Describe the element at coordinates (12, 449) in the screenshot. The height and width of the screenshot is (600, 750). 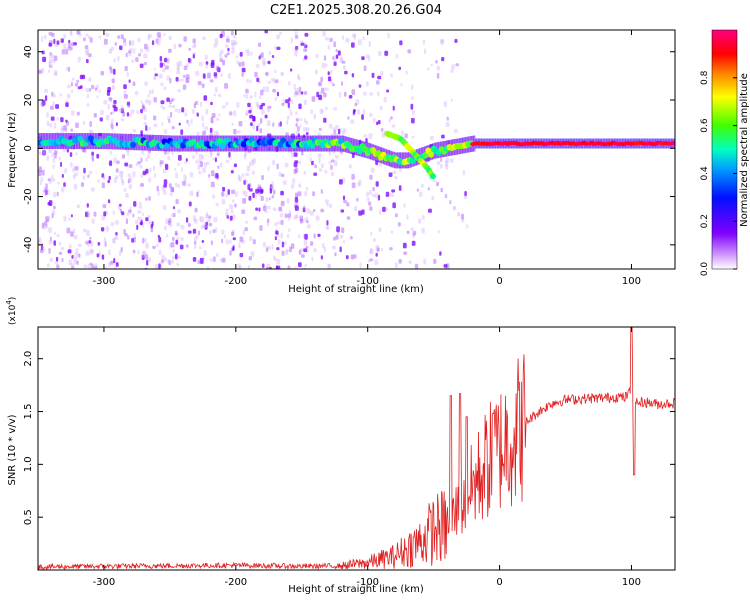
I see `snr-y-label: SNR (10 * v/v)` at that location.